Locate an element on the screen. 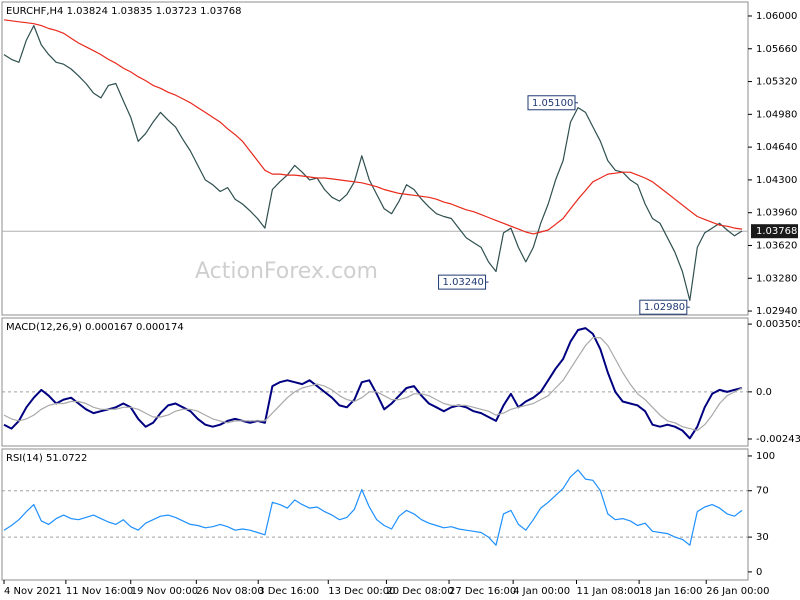 This screenshot has height=600, width=800. y-tick-label: 1.05660 is located at coordinates (776, 49).